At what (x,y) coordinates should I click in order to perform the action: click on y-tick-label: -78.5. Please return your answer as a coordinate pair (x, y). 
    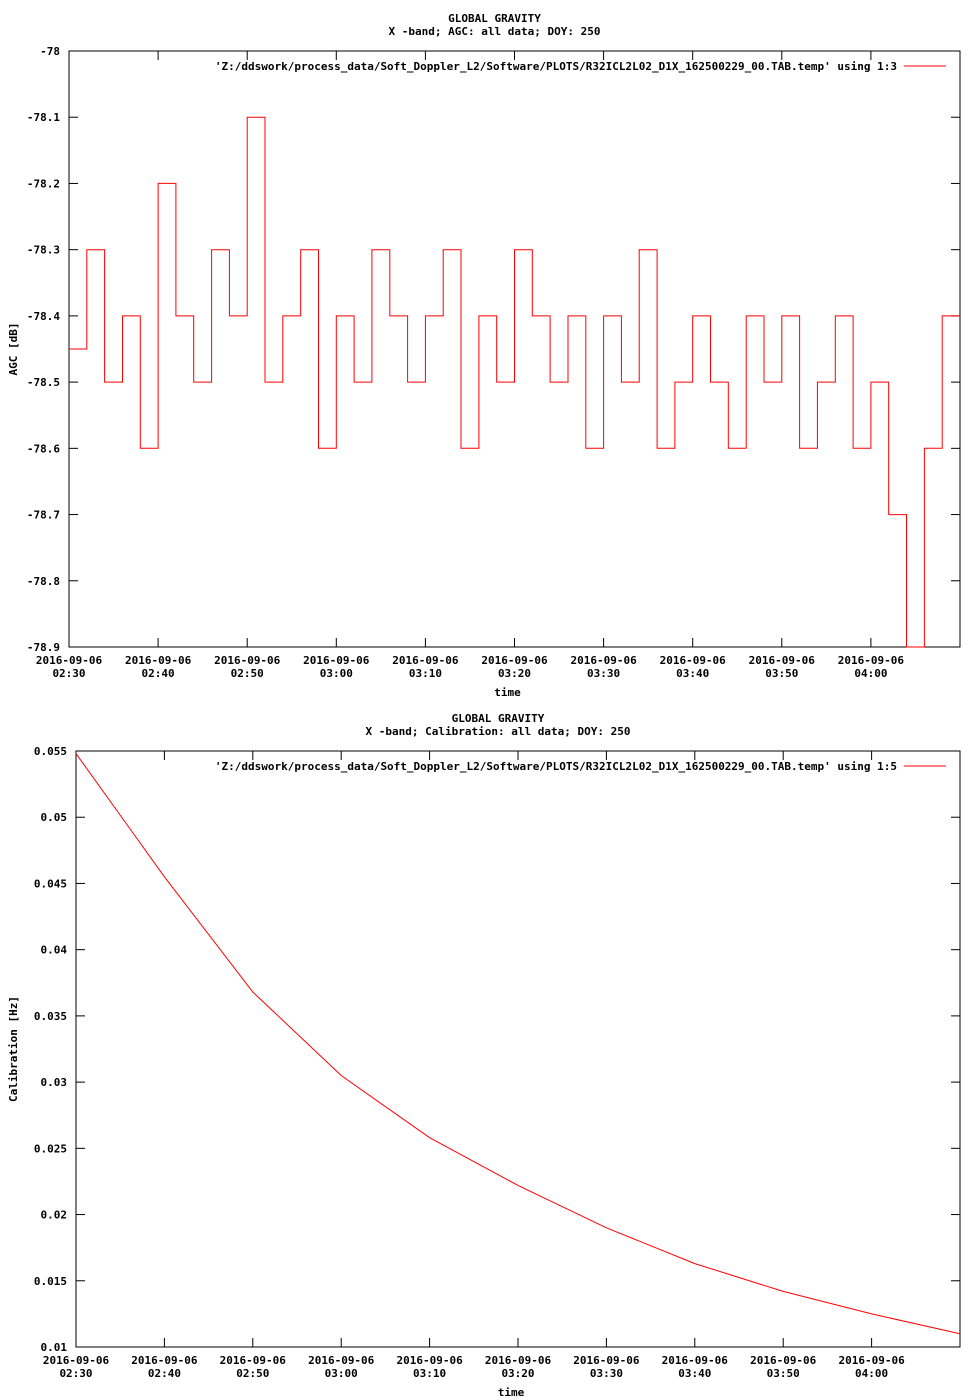
    Looking at the image, I should click on (43, 382).